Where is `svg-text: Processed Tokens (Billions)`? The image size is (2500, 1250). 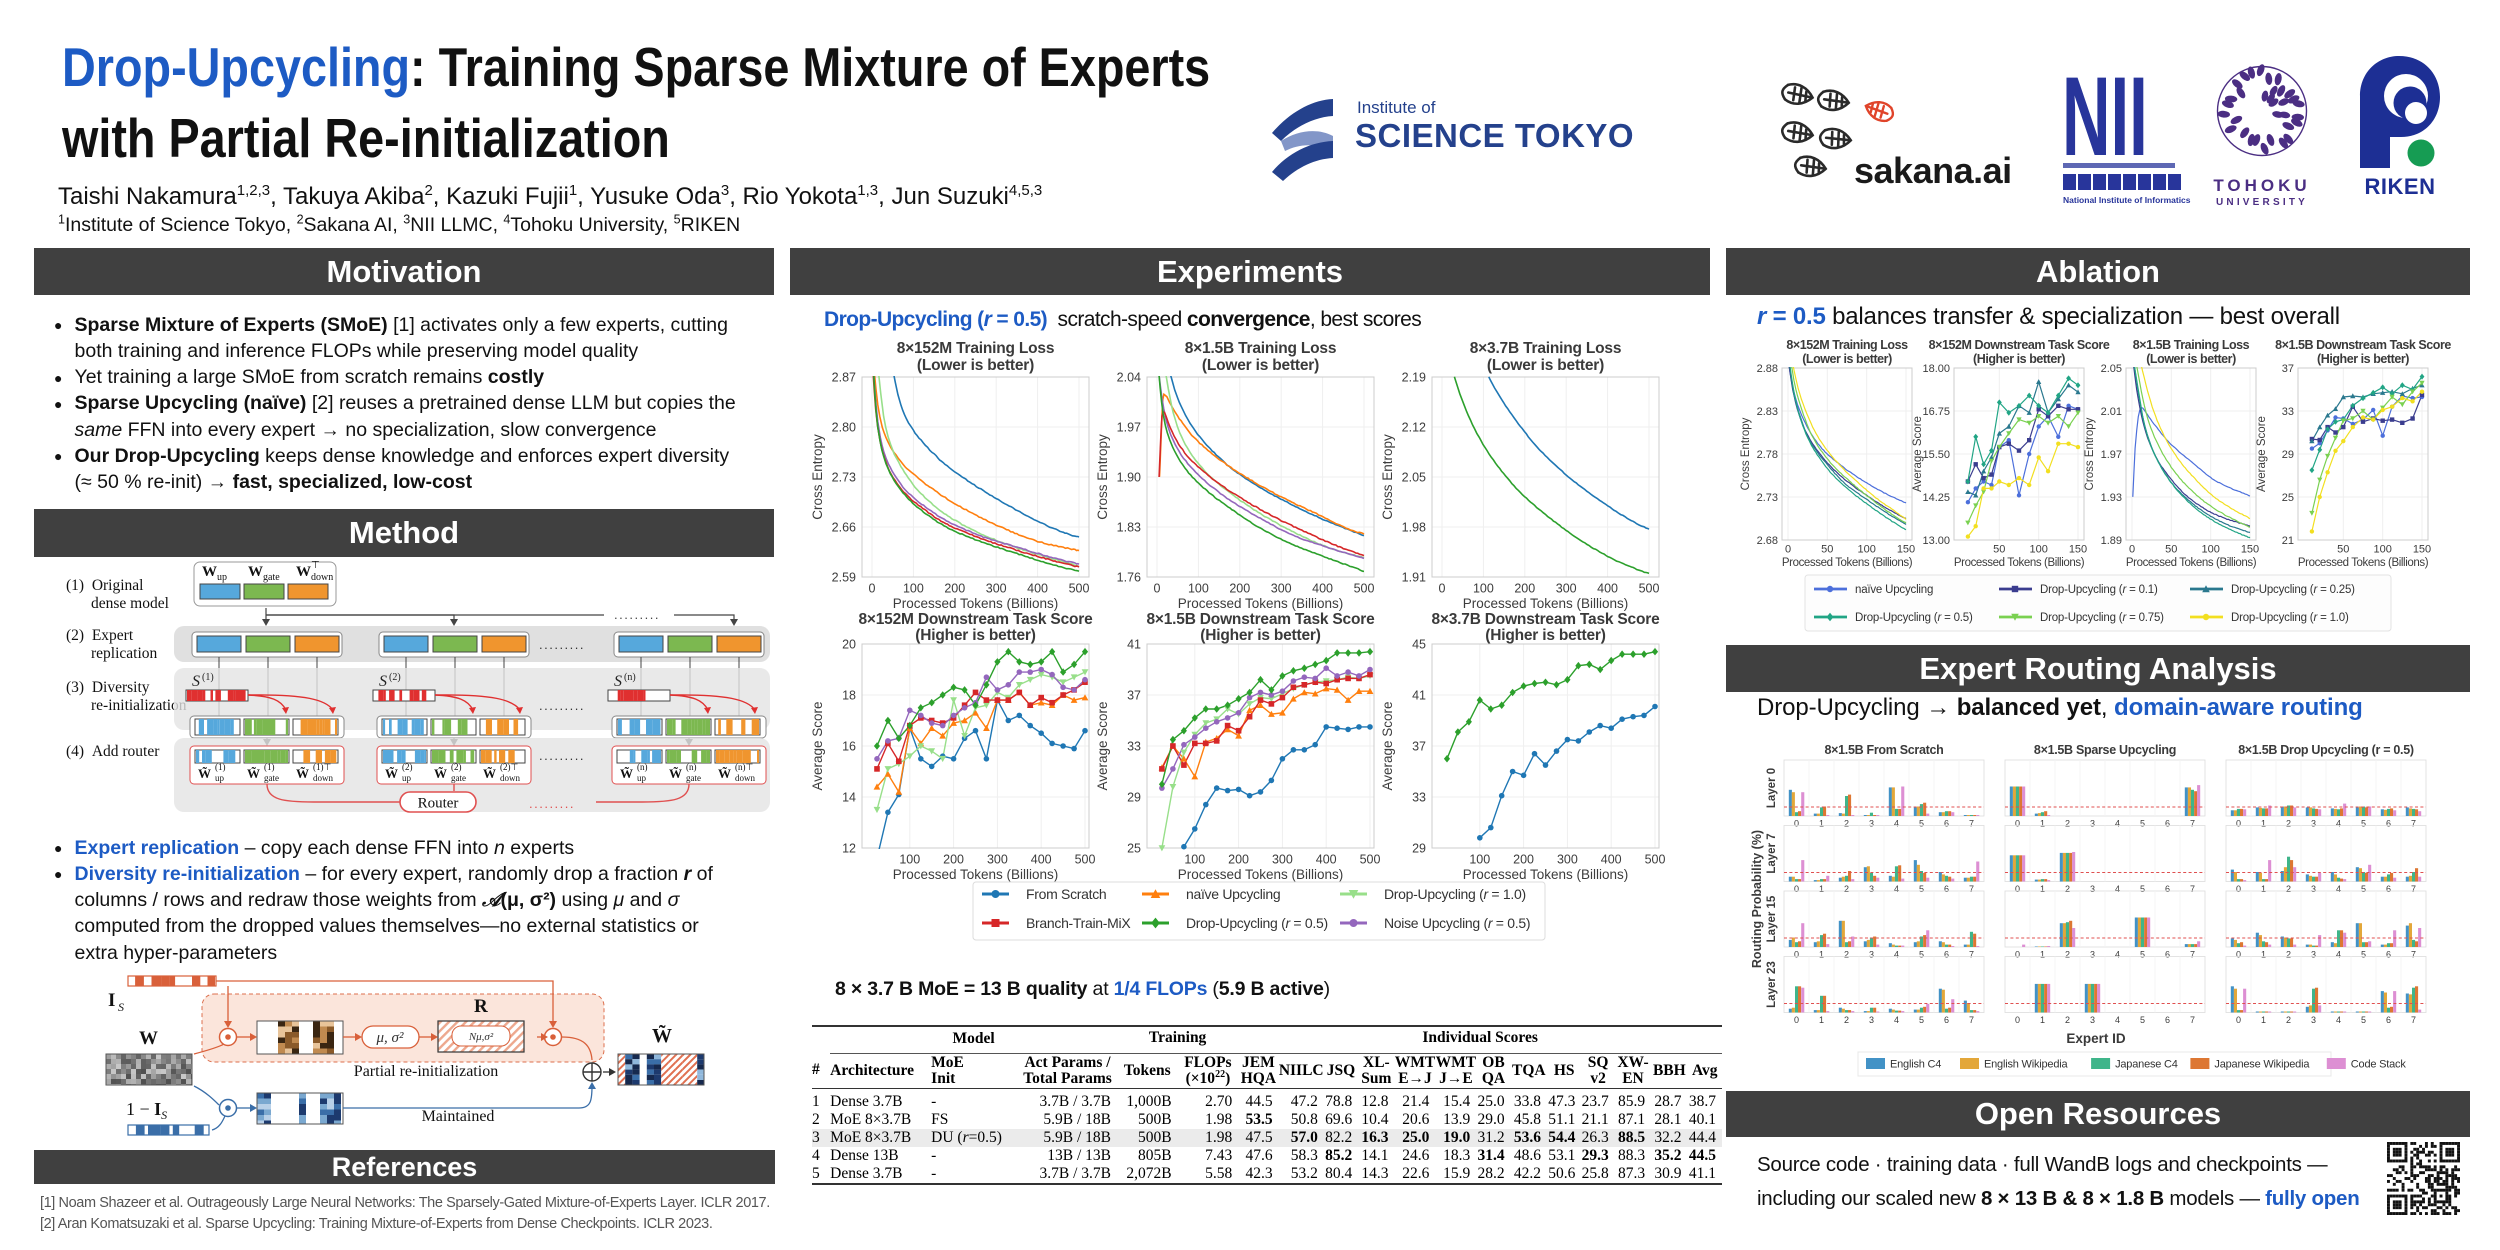 svg-text: Processed Tokens (Billions) is located at coordinates (2019, 563).